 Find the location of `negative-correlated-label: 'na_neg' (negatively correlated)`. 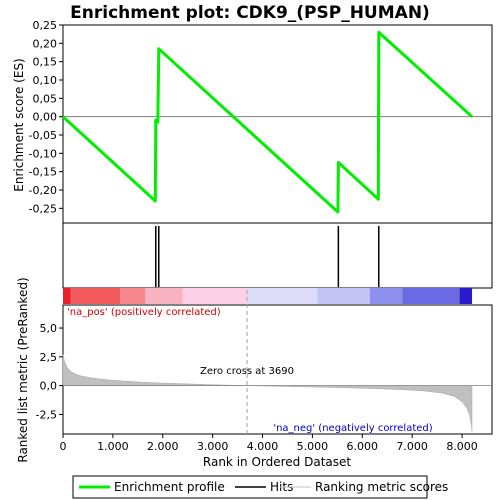

negative-correlated-label: 'na_neg' (negatively correlated) is located at coordinates (352, 428).